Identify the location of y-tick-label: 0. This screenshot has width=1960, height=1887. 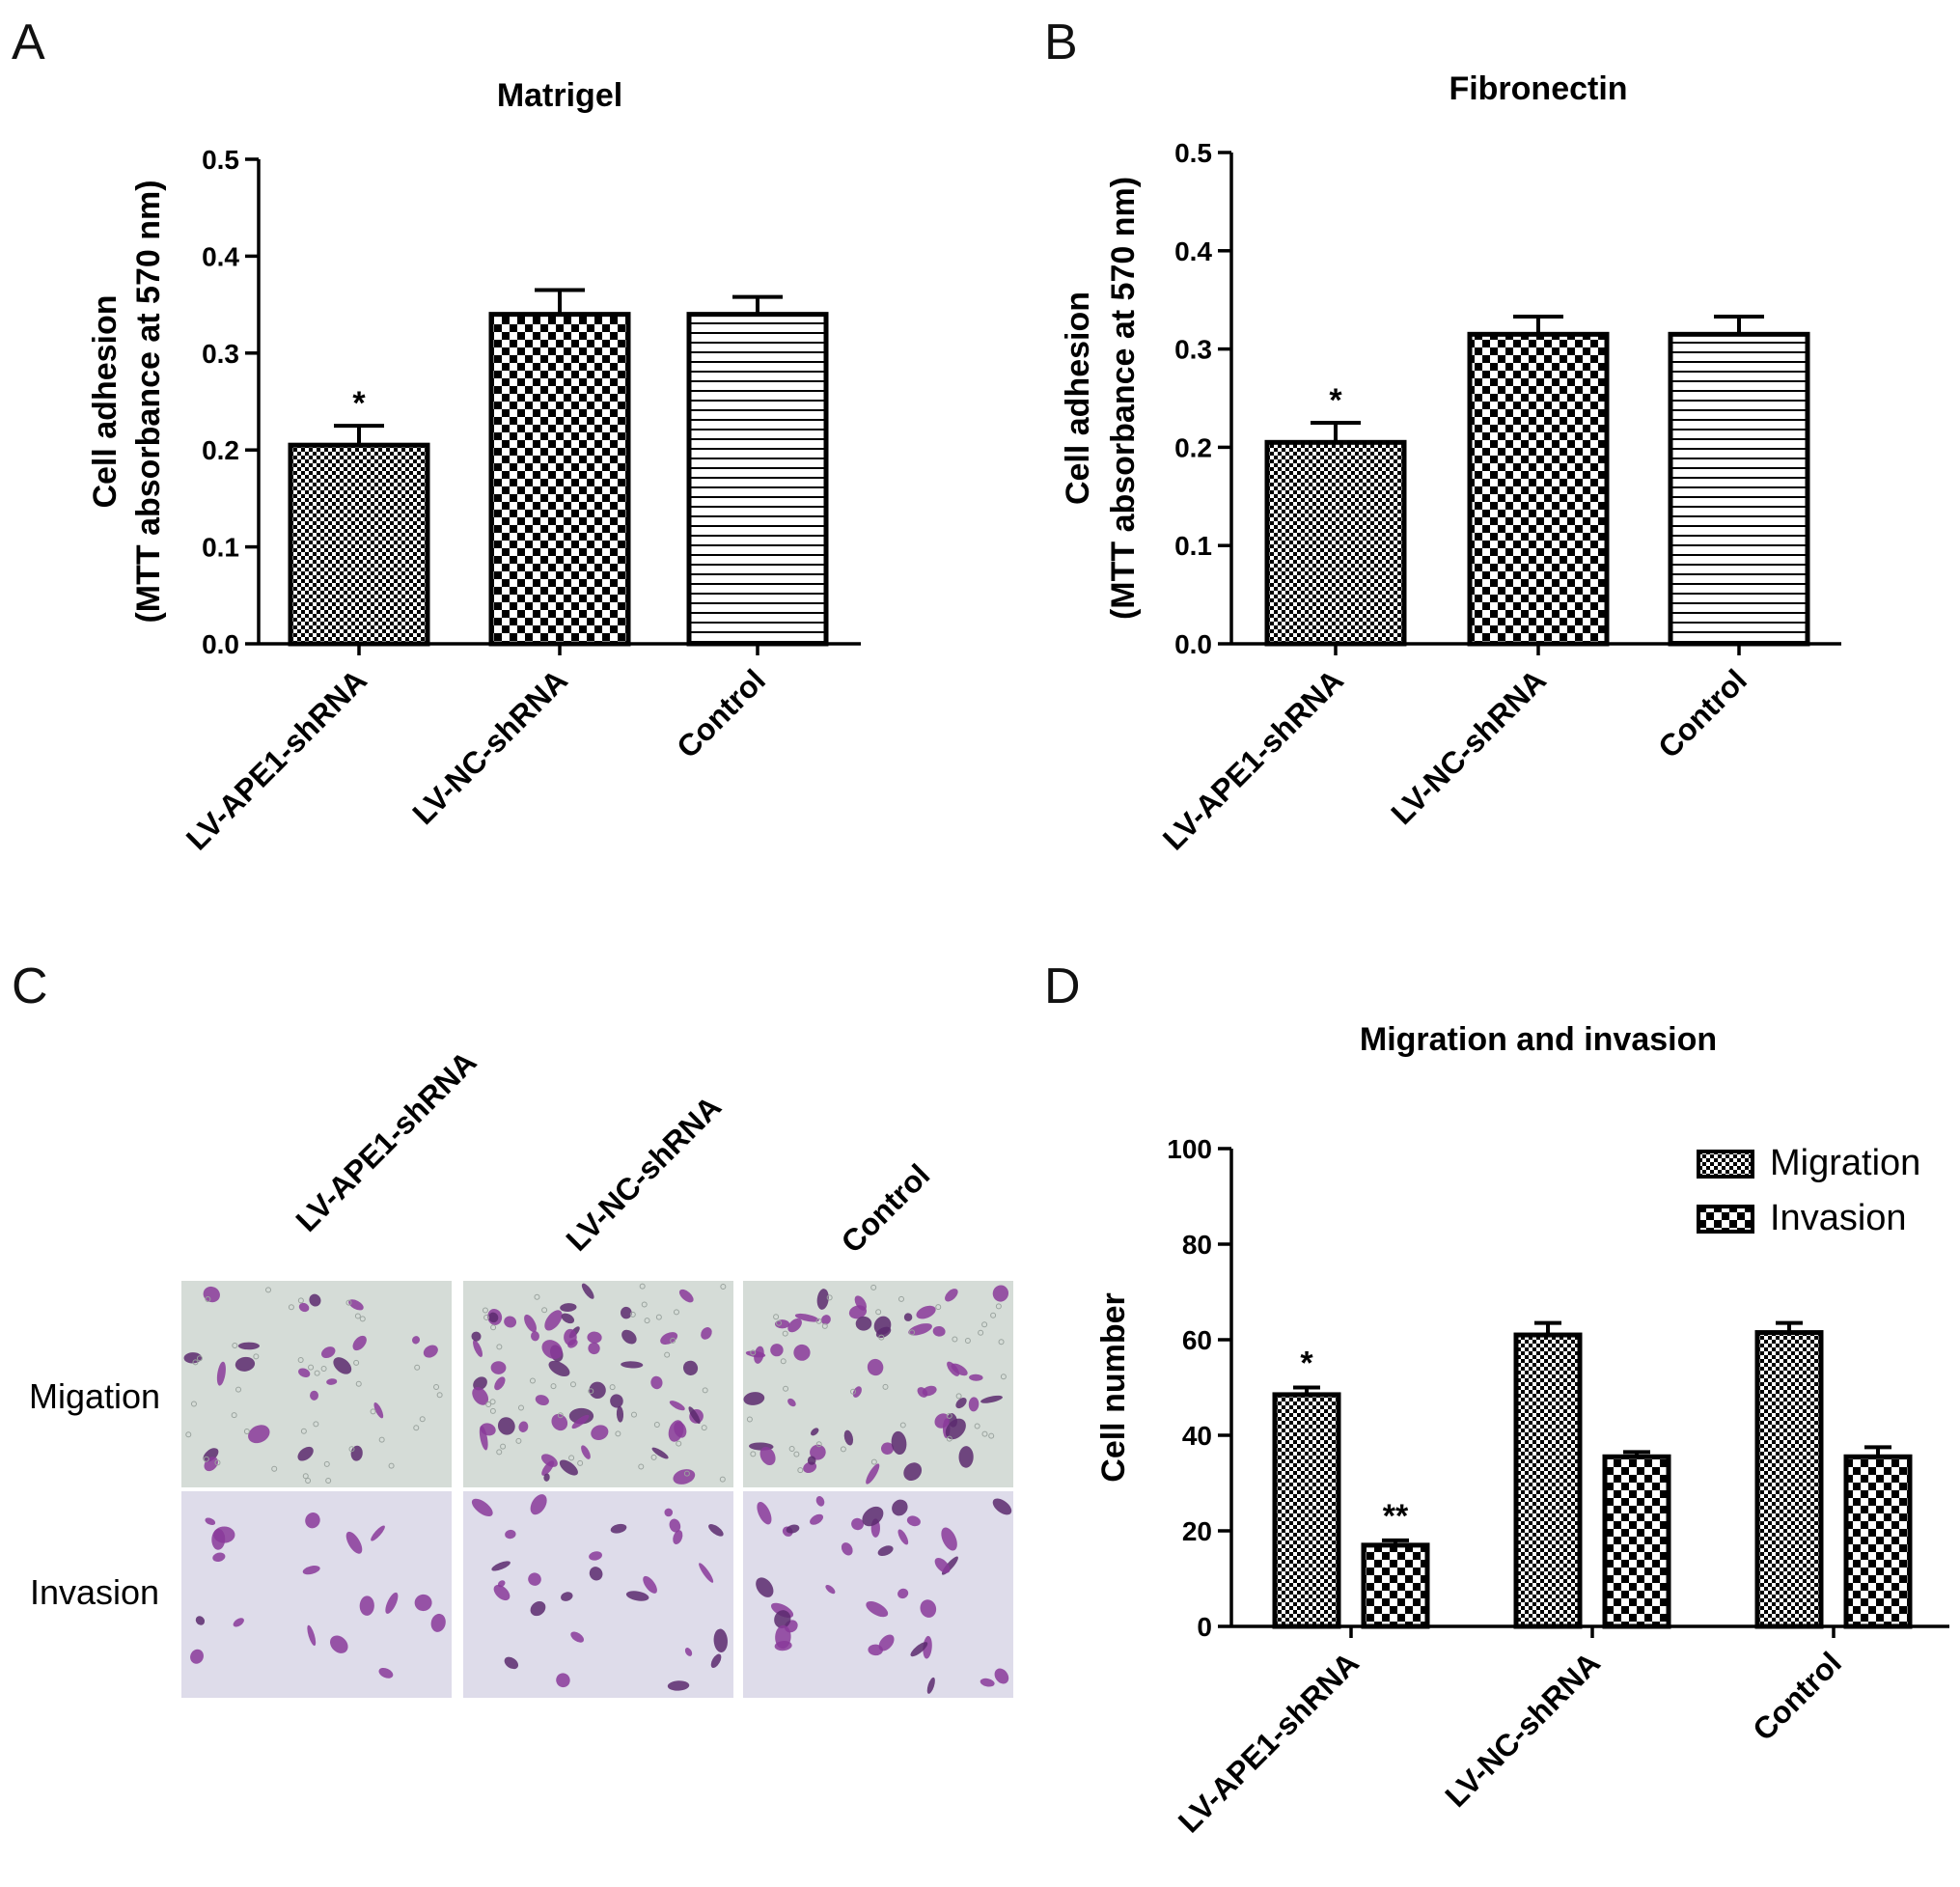
(1204, 1627).